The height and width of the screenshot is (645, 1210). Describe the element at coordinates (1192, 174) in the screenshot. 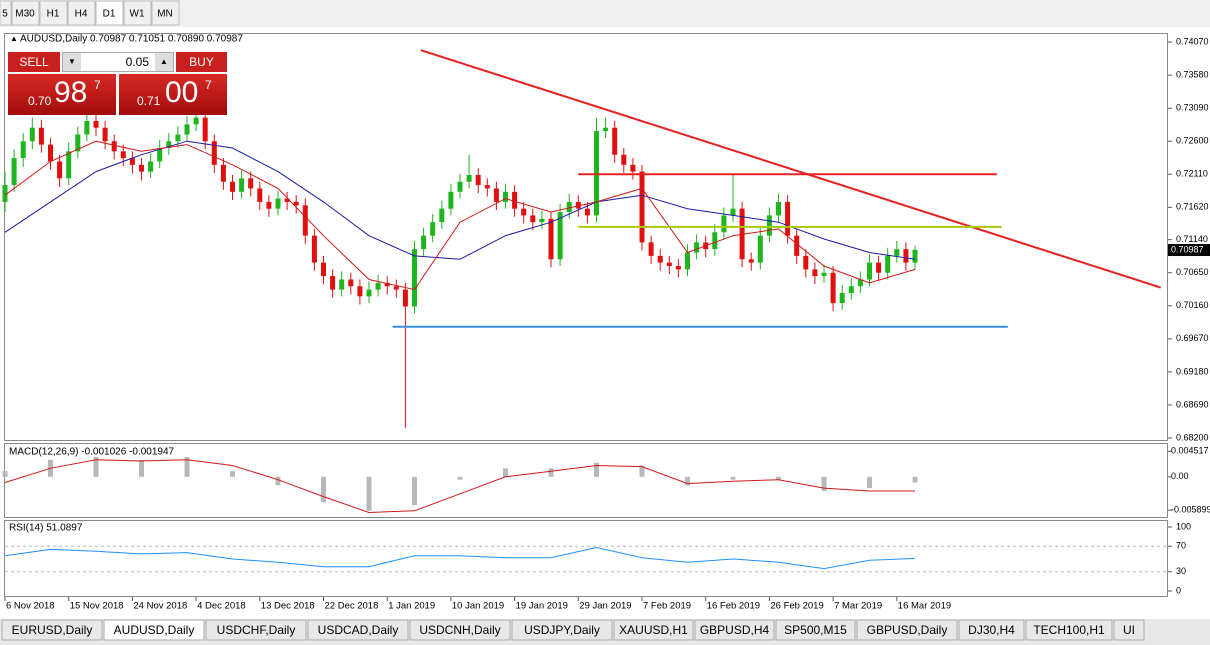

I see `y-tick-label: 0.72110` at that location.